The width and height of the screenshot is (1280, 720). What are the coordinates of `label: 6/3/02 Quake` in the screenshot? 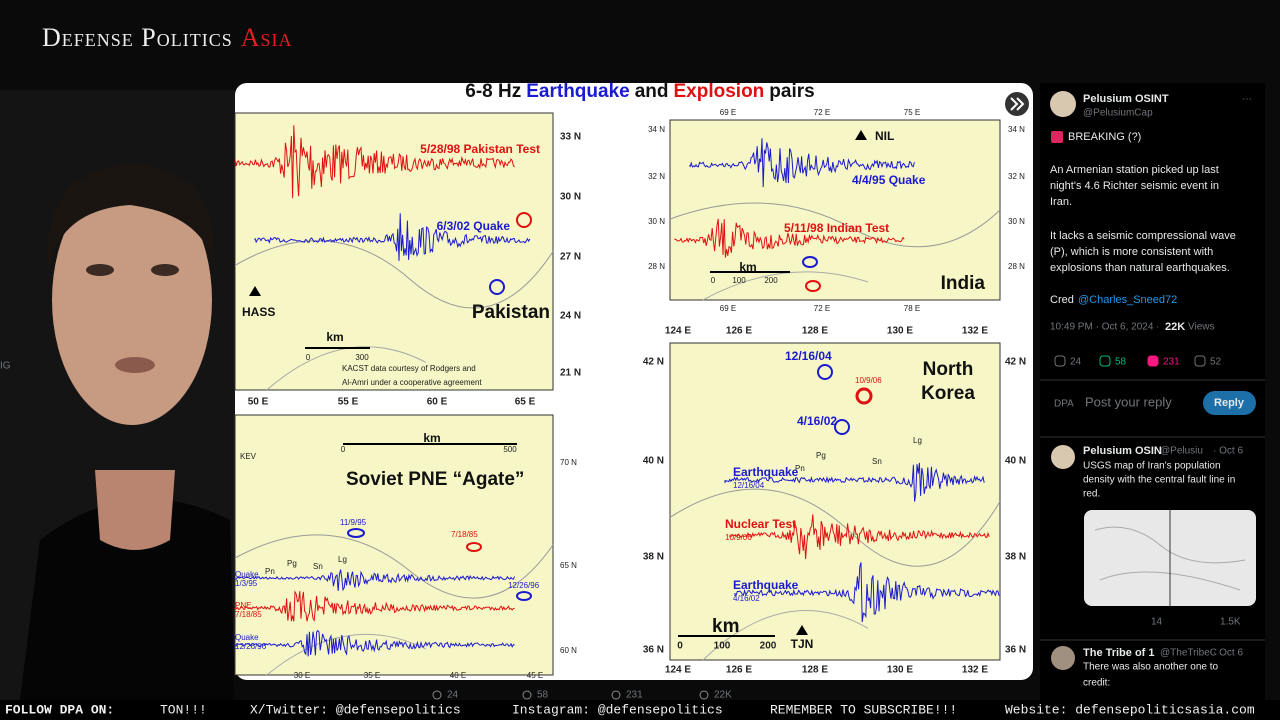 It's located at (474, 226).